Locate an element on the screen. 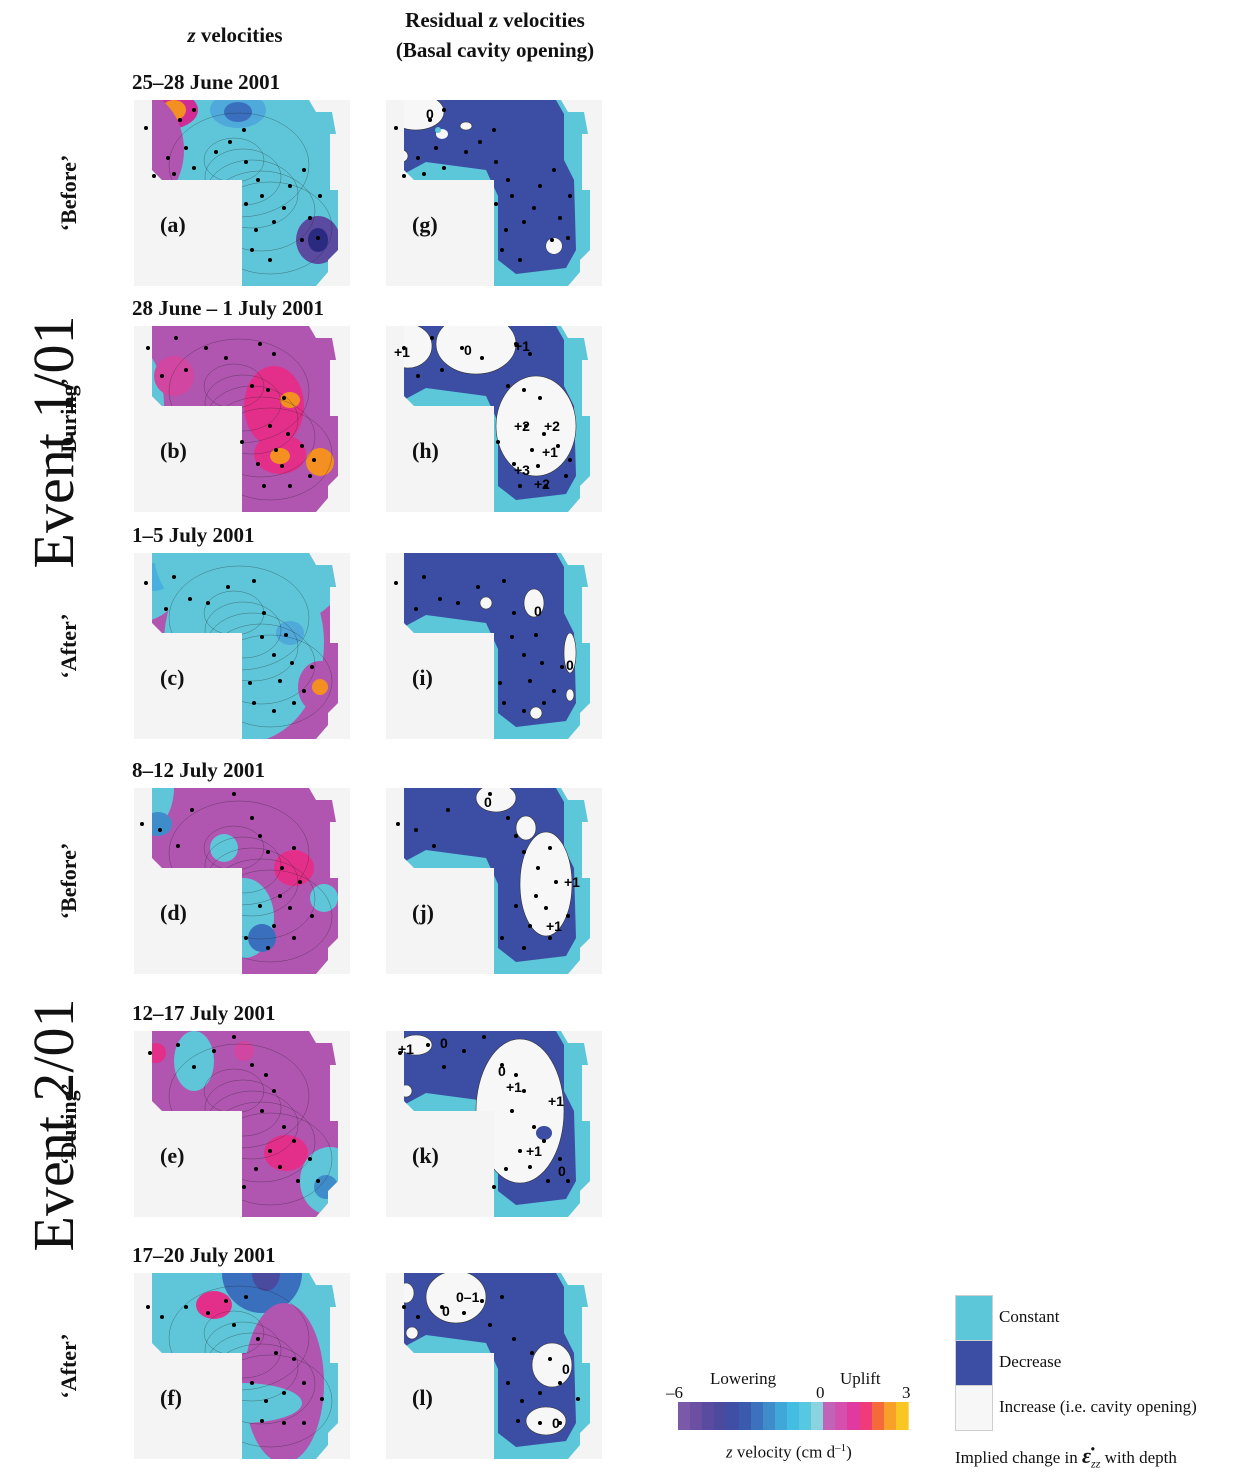 The width and height of the screenshot is (1234, 1475). colorbar-max-label: 3 is located at coordinates (906, 1392).